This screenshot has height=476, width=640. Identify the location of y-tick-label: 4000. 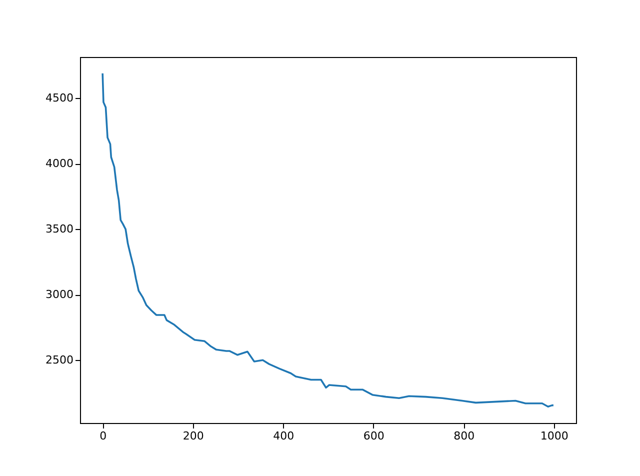
(60, 163).